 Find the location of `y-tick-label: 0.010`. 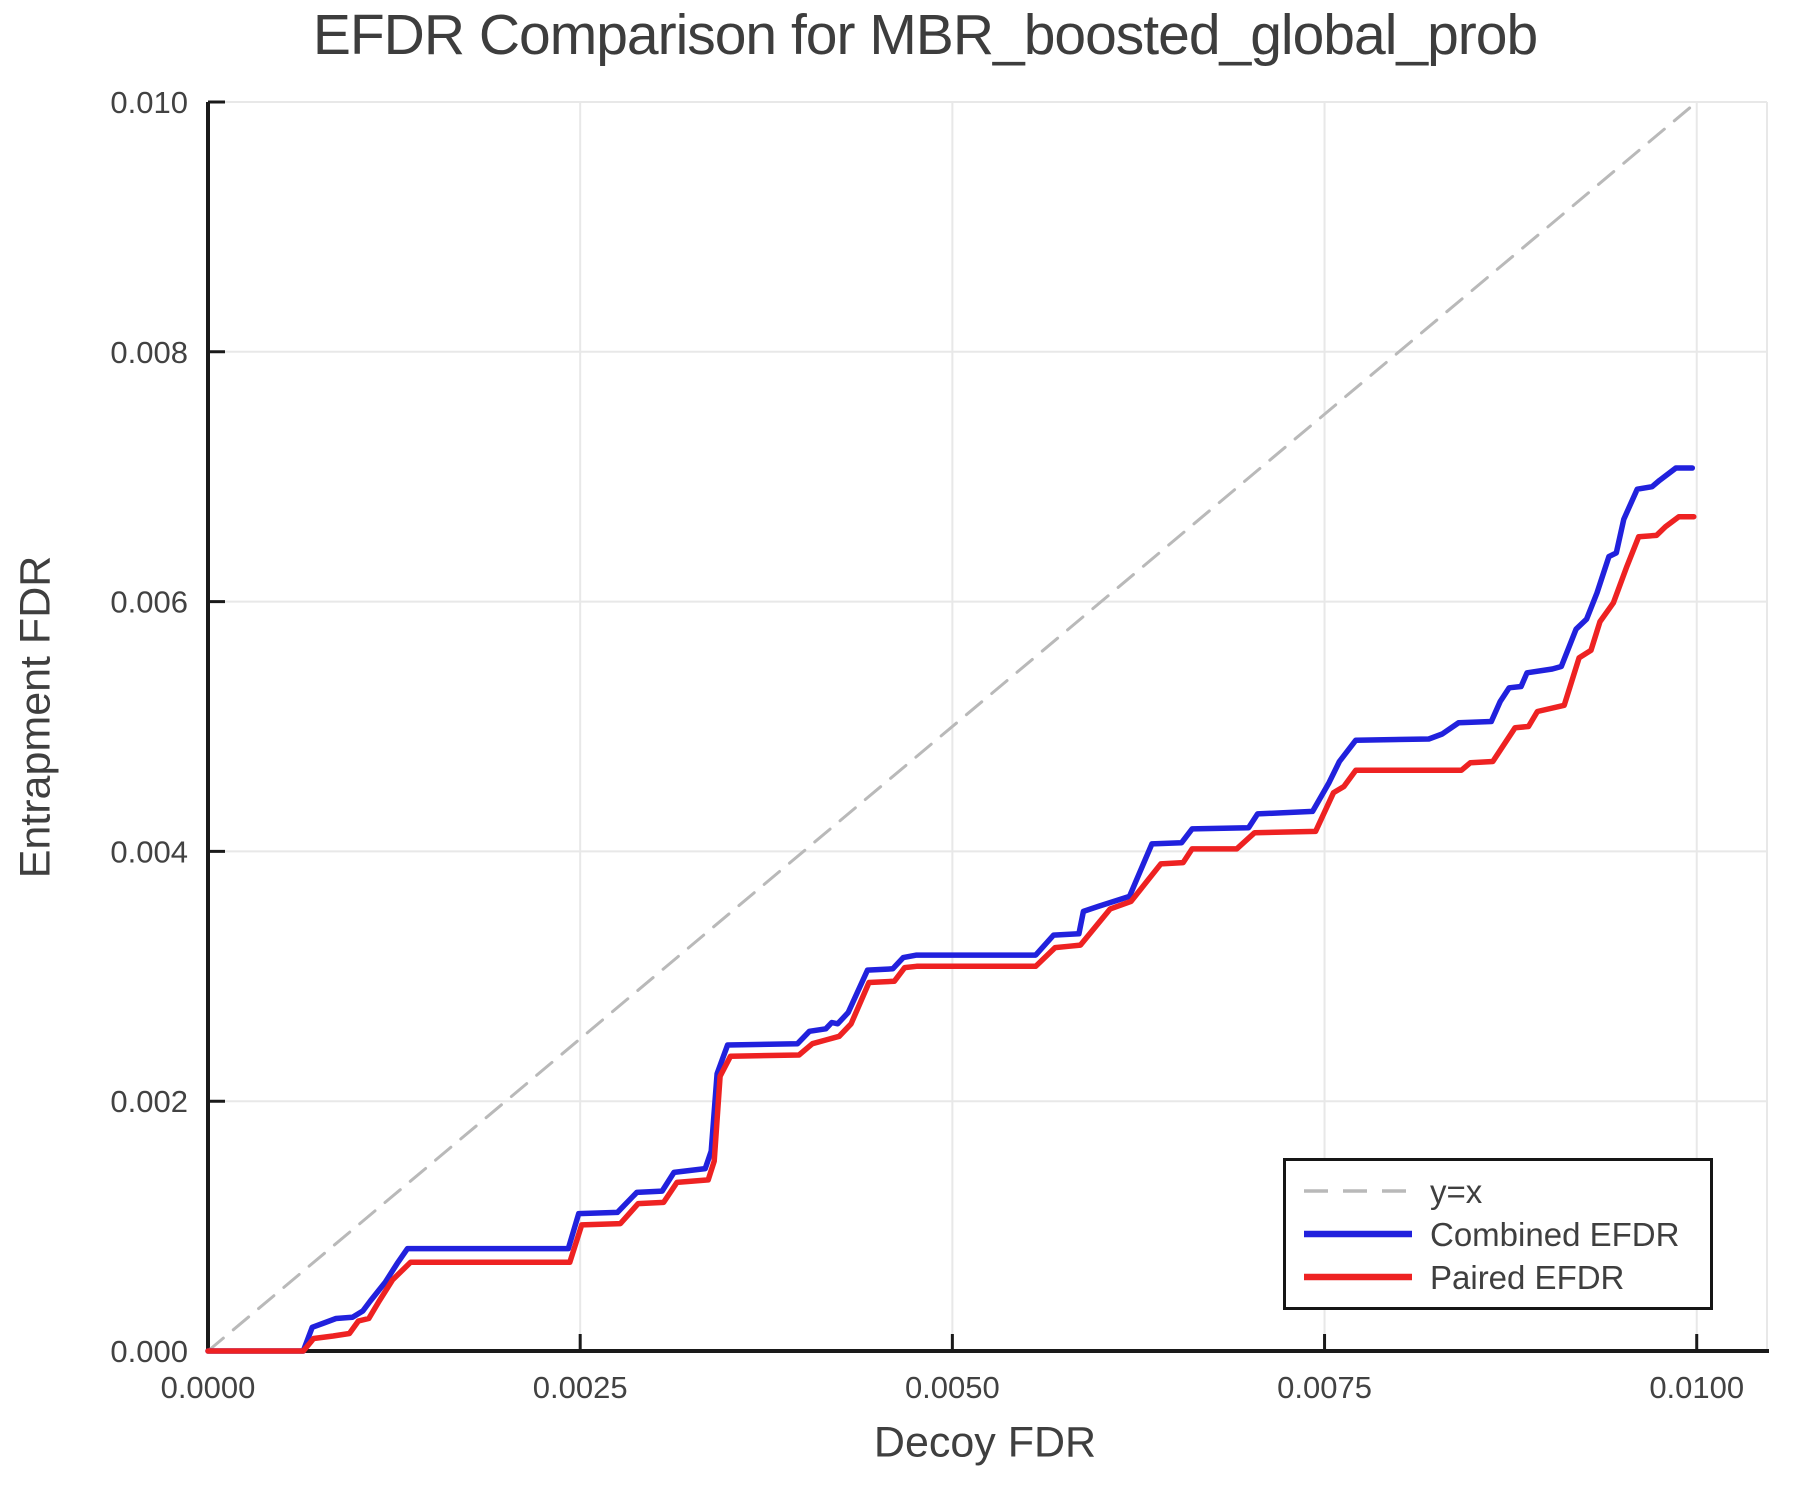

y-tick-label: 0.010 is located at coordinates (149, 102).